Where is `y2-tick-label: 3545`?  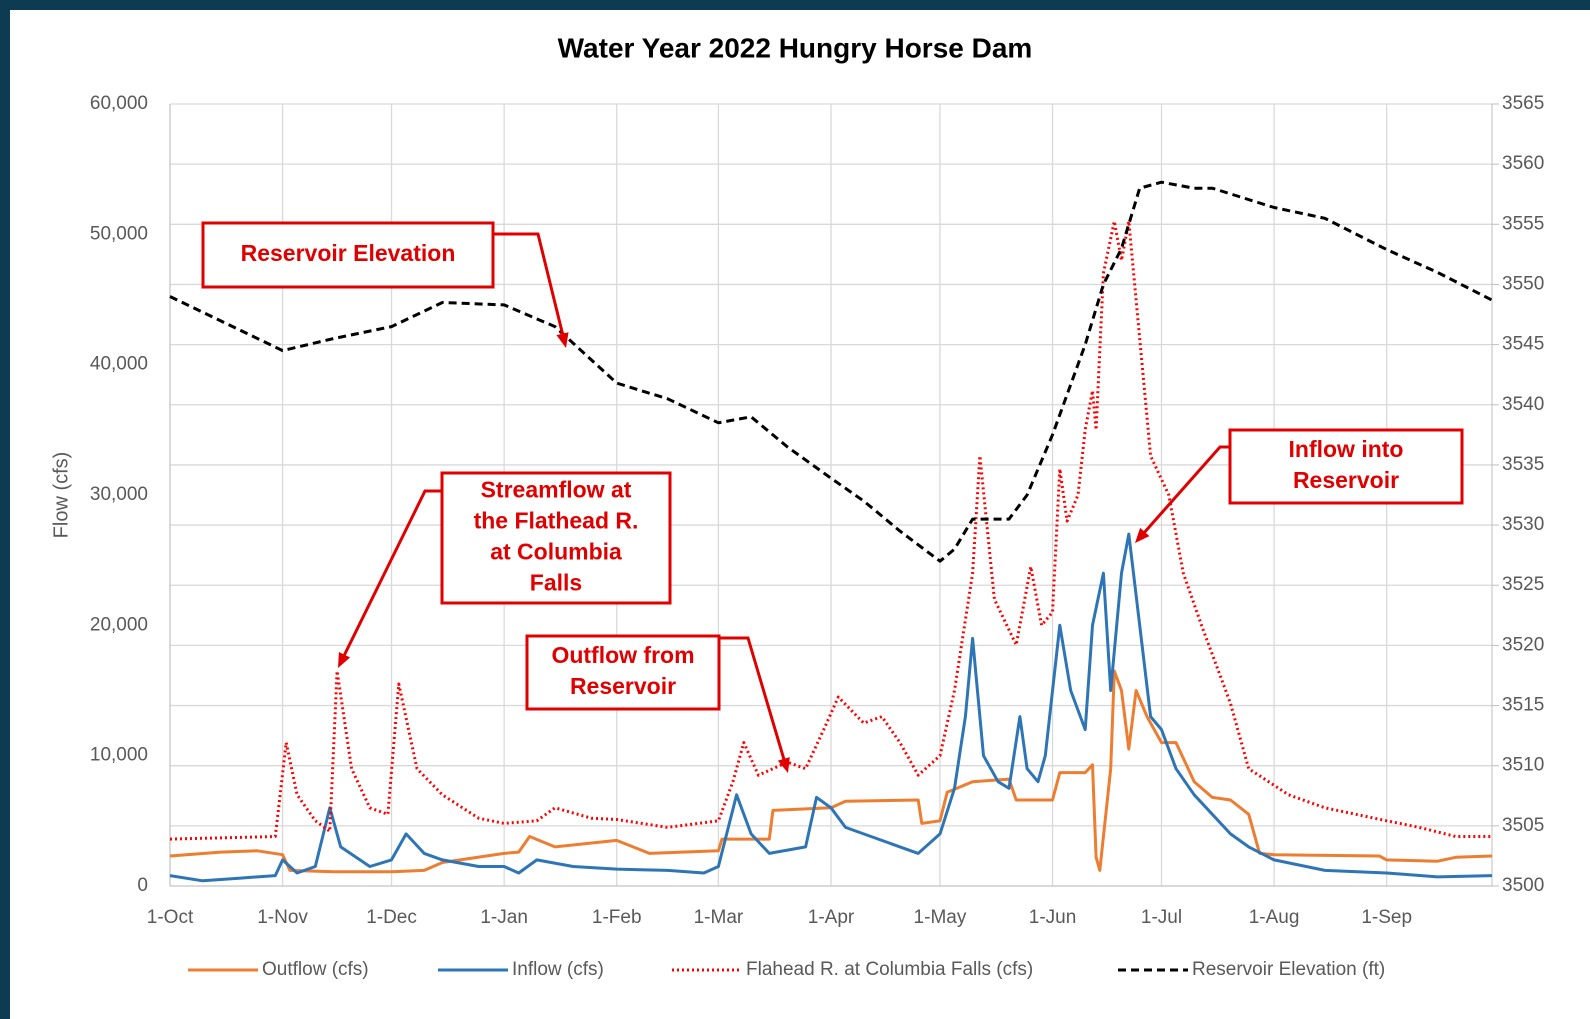 y2-tick-label: 3545 is located at coordinates (1523, 344).